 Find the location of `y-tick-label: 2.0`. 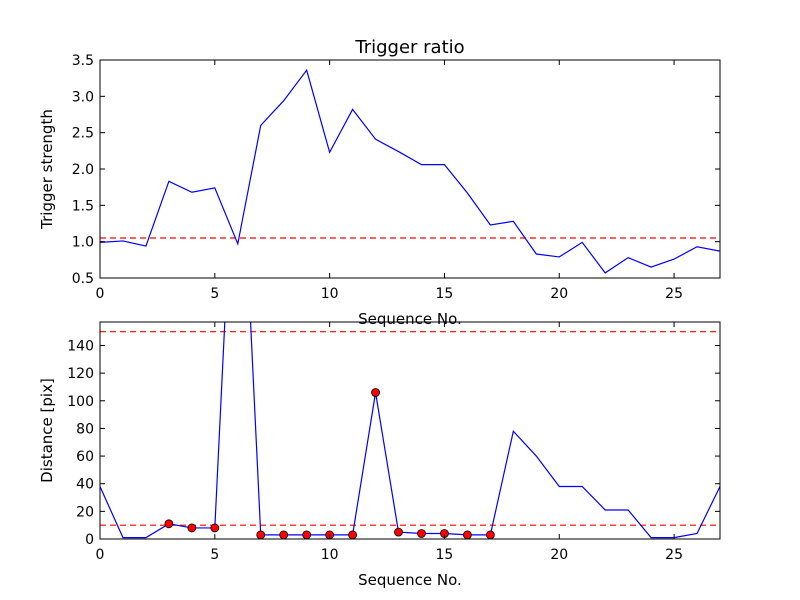

y-tick-label: 2.0 is located at coordinates (83, 170).